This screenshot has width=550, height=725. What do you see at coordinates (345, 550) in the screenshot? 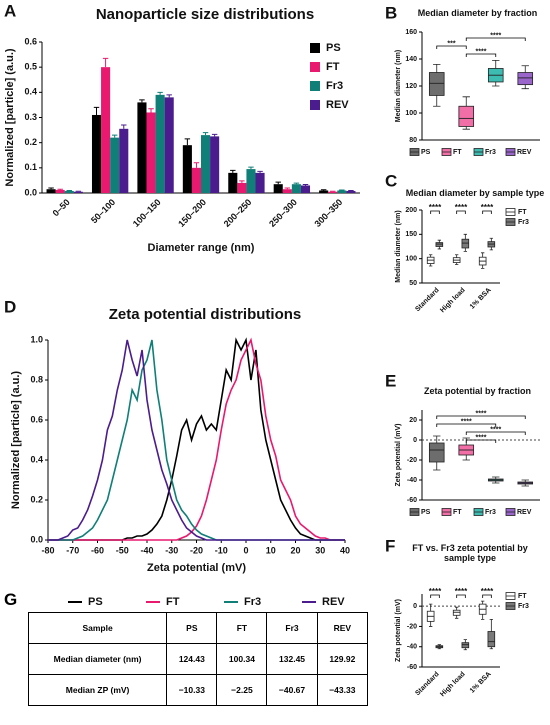
I see `x-tick-label: 40` at bounding box center [345, 550].